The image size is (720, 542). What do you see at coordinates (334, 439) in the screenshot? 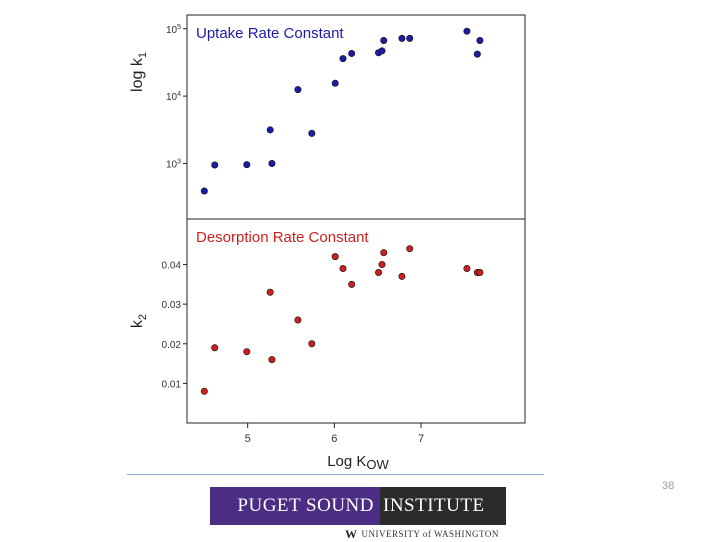
I see `x-tick-label: 6` at bounding box center [334, 439].